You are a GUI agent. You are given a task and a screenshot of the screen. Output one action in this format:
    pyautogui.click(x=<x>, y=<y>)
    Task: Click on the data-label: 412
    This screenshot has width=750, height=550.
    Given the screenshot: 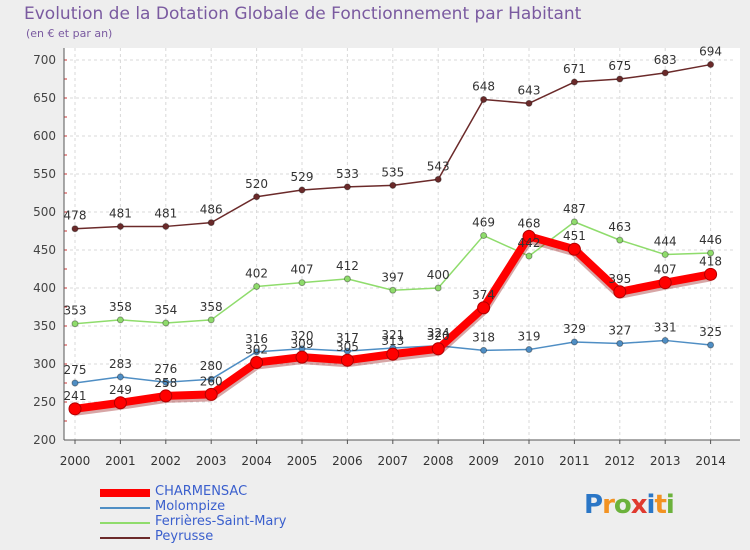 What is the action you would take?
    pyautogui.click(x=347, y=266)
    